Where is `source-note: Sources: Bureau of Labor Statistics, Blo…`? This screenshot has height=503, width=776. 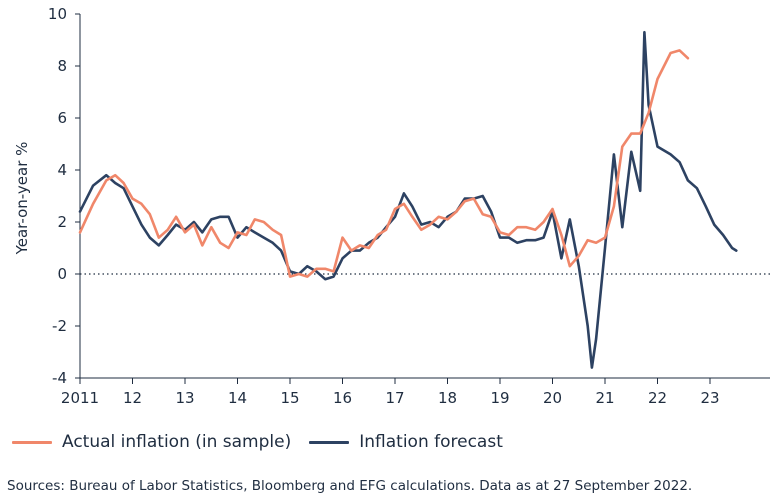
source-note: Sources: Bureau of Labor Statistics, Blo… is located at coordinates (350, 486).